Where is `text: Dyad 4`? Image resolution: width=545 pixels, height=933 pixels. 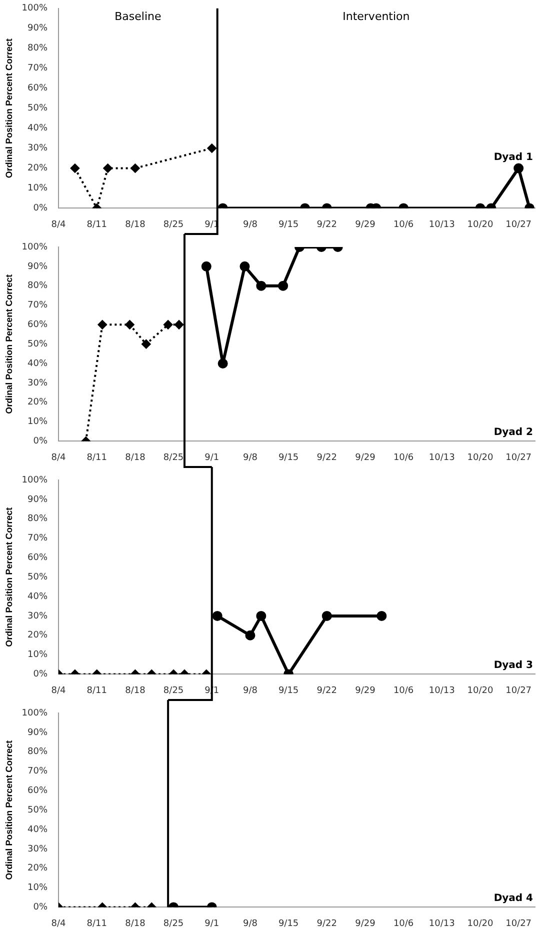 text: Dyad 4 is located at coordinates (514, 898).